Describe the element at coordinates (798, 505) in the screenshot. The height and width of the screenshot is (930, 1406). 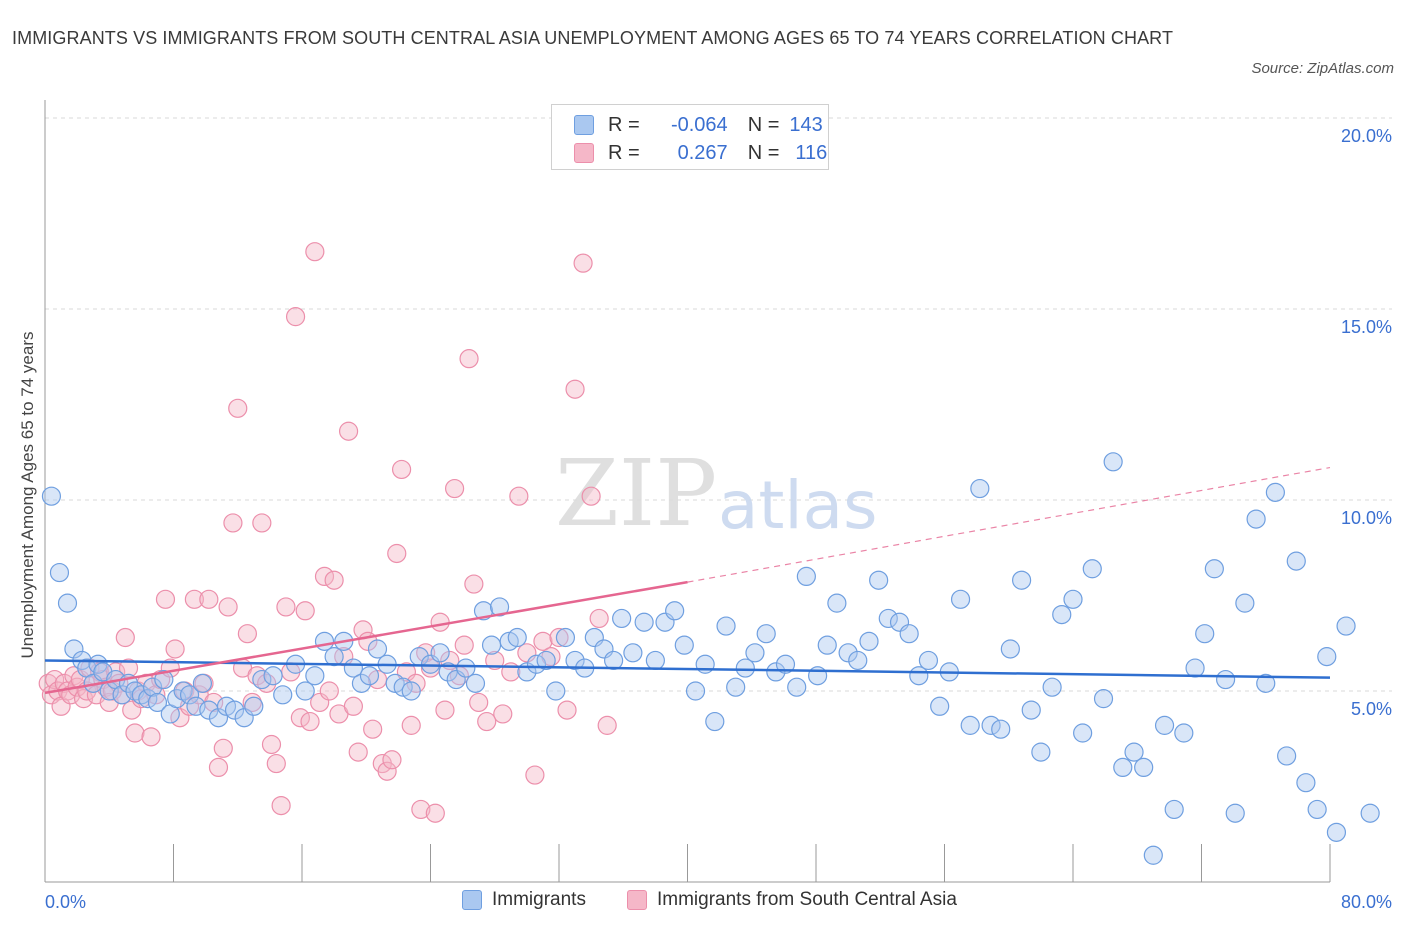
I see `watermark-atlas: atlas` at that location.